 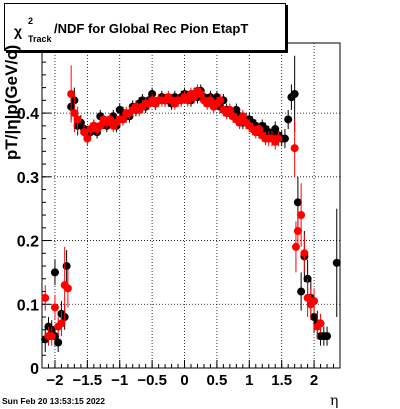 What do you see at coordinates (334, 401) in the screenshot?
I see `x-axis-label: η` at bounding box center [334, 401].